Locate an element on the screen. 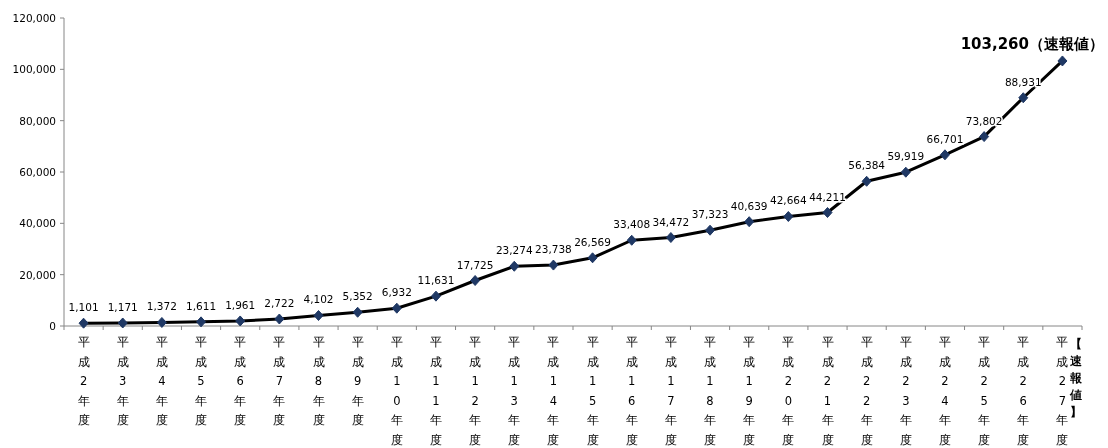 The width and height of the screenshot is (1108, 448). x-tick-label: 平成27年度 is located at coordinates (1062, 391).